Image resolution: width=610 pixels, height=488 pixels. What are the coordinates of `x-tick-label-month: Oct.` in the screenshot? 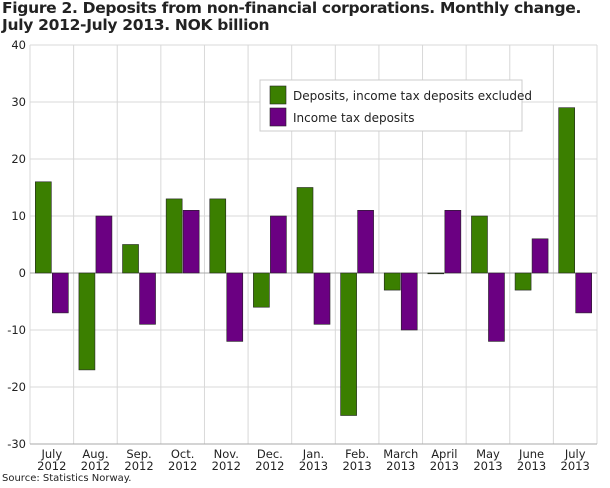 It's located at (183, 454).